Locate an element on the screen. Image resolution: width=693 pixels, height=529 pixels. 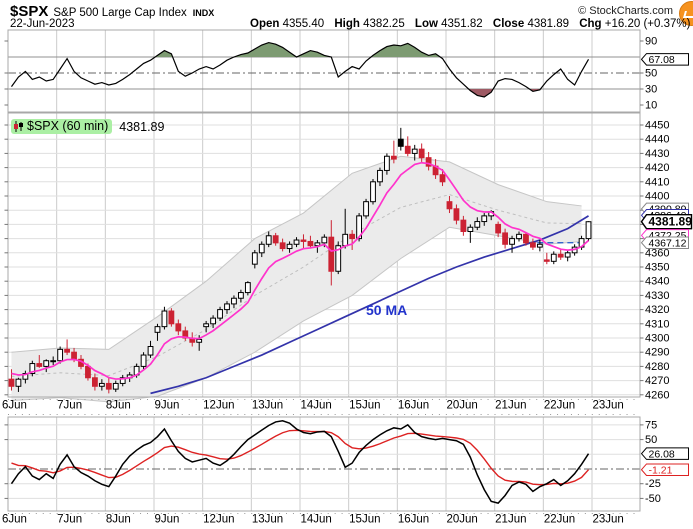
high-label: High is located at coordinates (347, 24).